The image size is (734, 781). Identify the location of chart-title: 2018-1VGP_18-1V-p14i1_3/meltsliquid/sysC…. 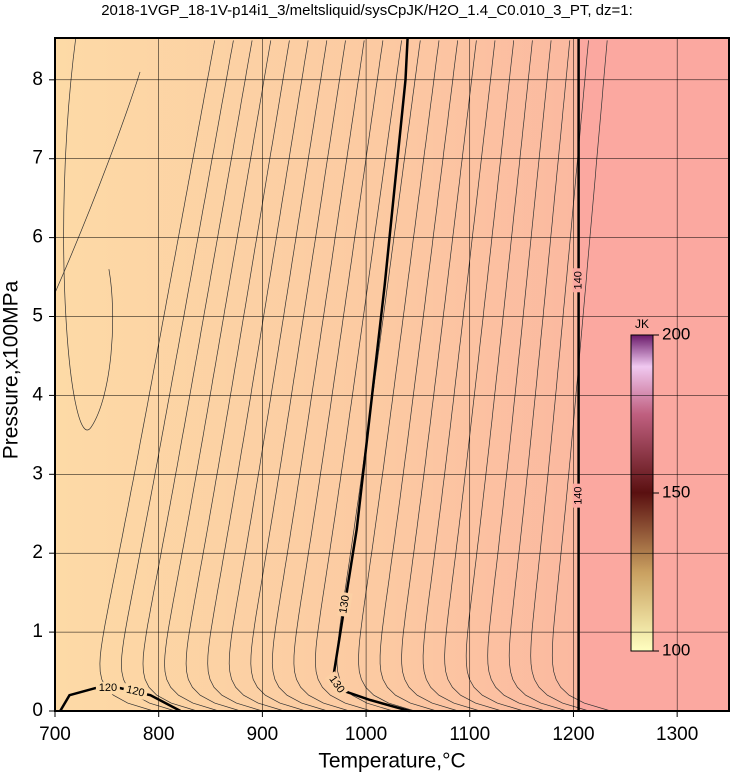
(367, 10).